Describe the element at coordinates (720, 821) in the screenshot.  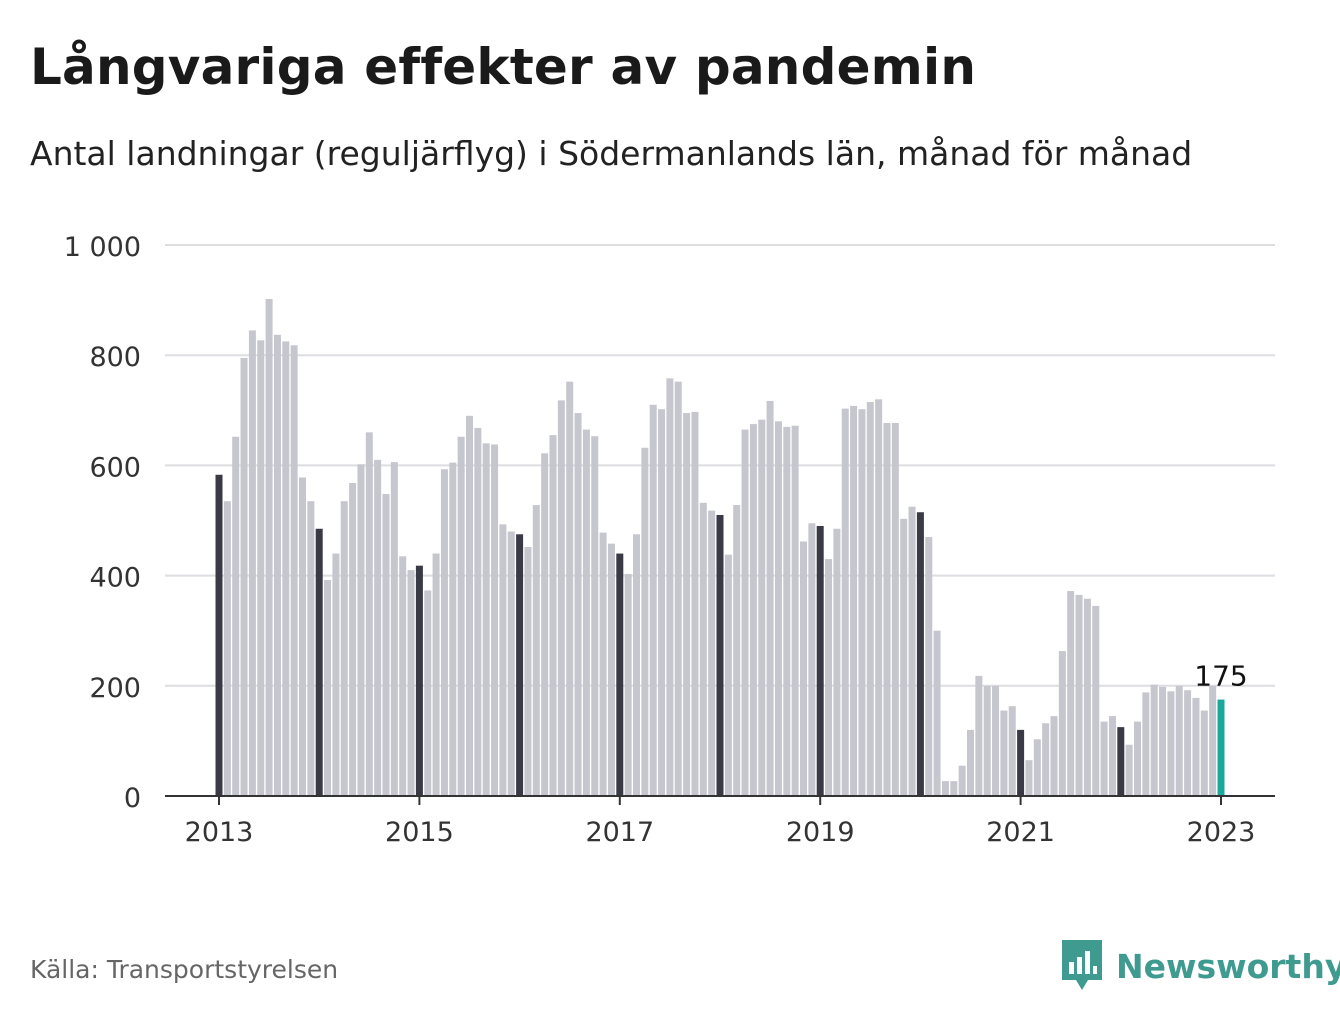
I see `x-axis: 2013 2015 2017 2019 2021 2023` at that location.